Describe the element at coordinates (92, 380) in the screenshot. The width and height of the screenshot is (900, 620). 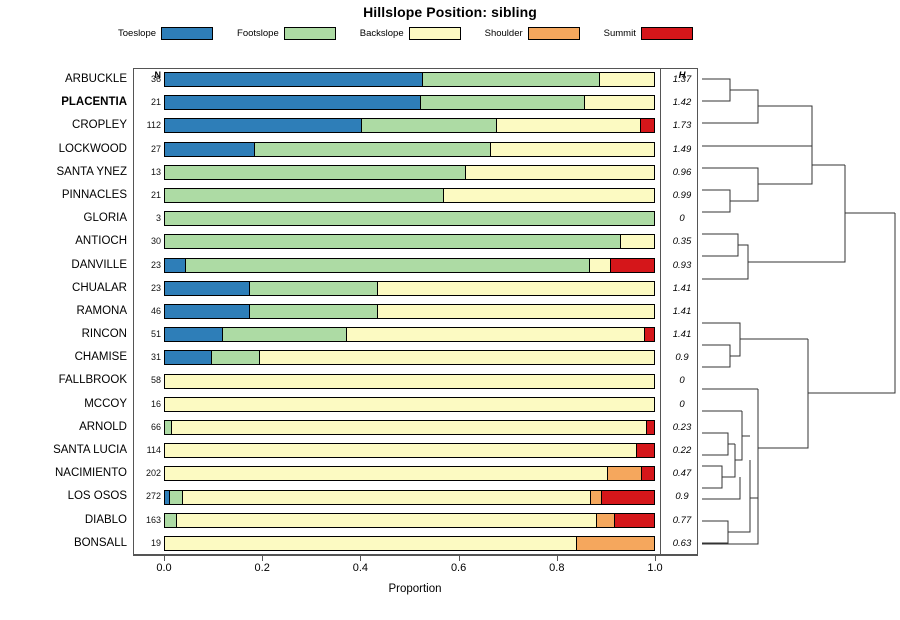
I see `soil-series-label: FALLBROOK` at that location.